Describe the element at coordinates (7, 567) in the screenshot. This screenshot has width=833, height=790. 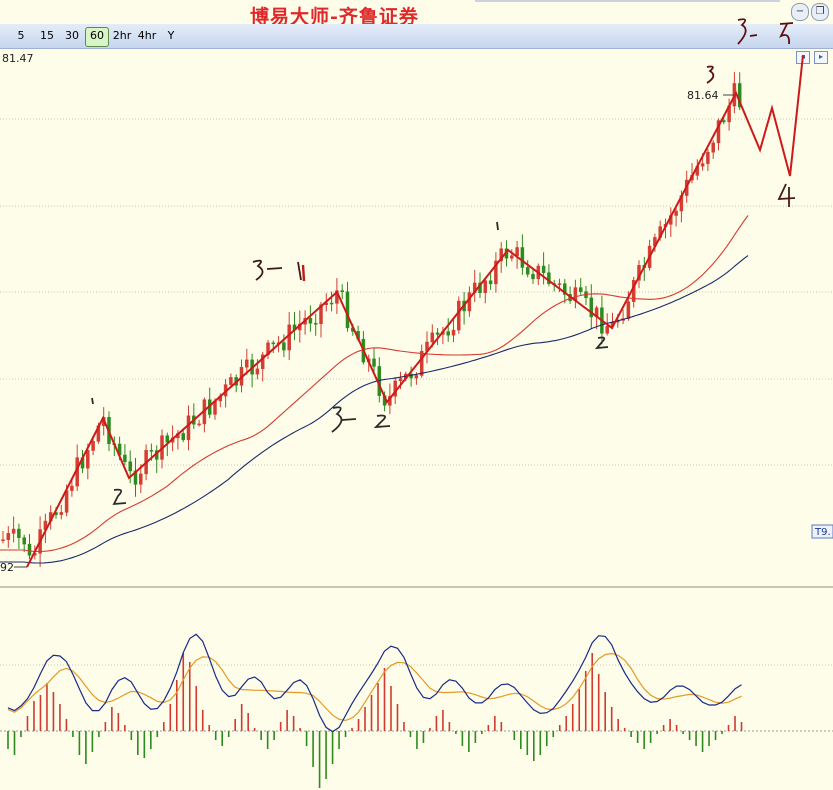
I see `low-price-label: 92` at that location.